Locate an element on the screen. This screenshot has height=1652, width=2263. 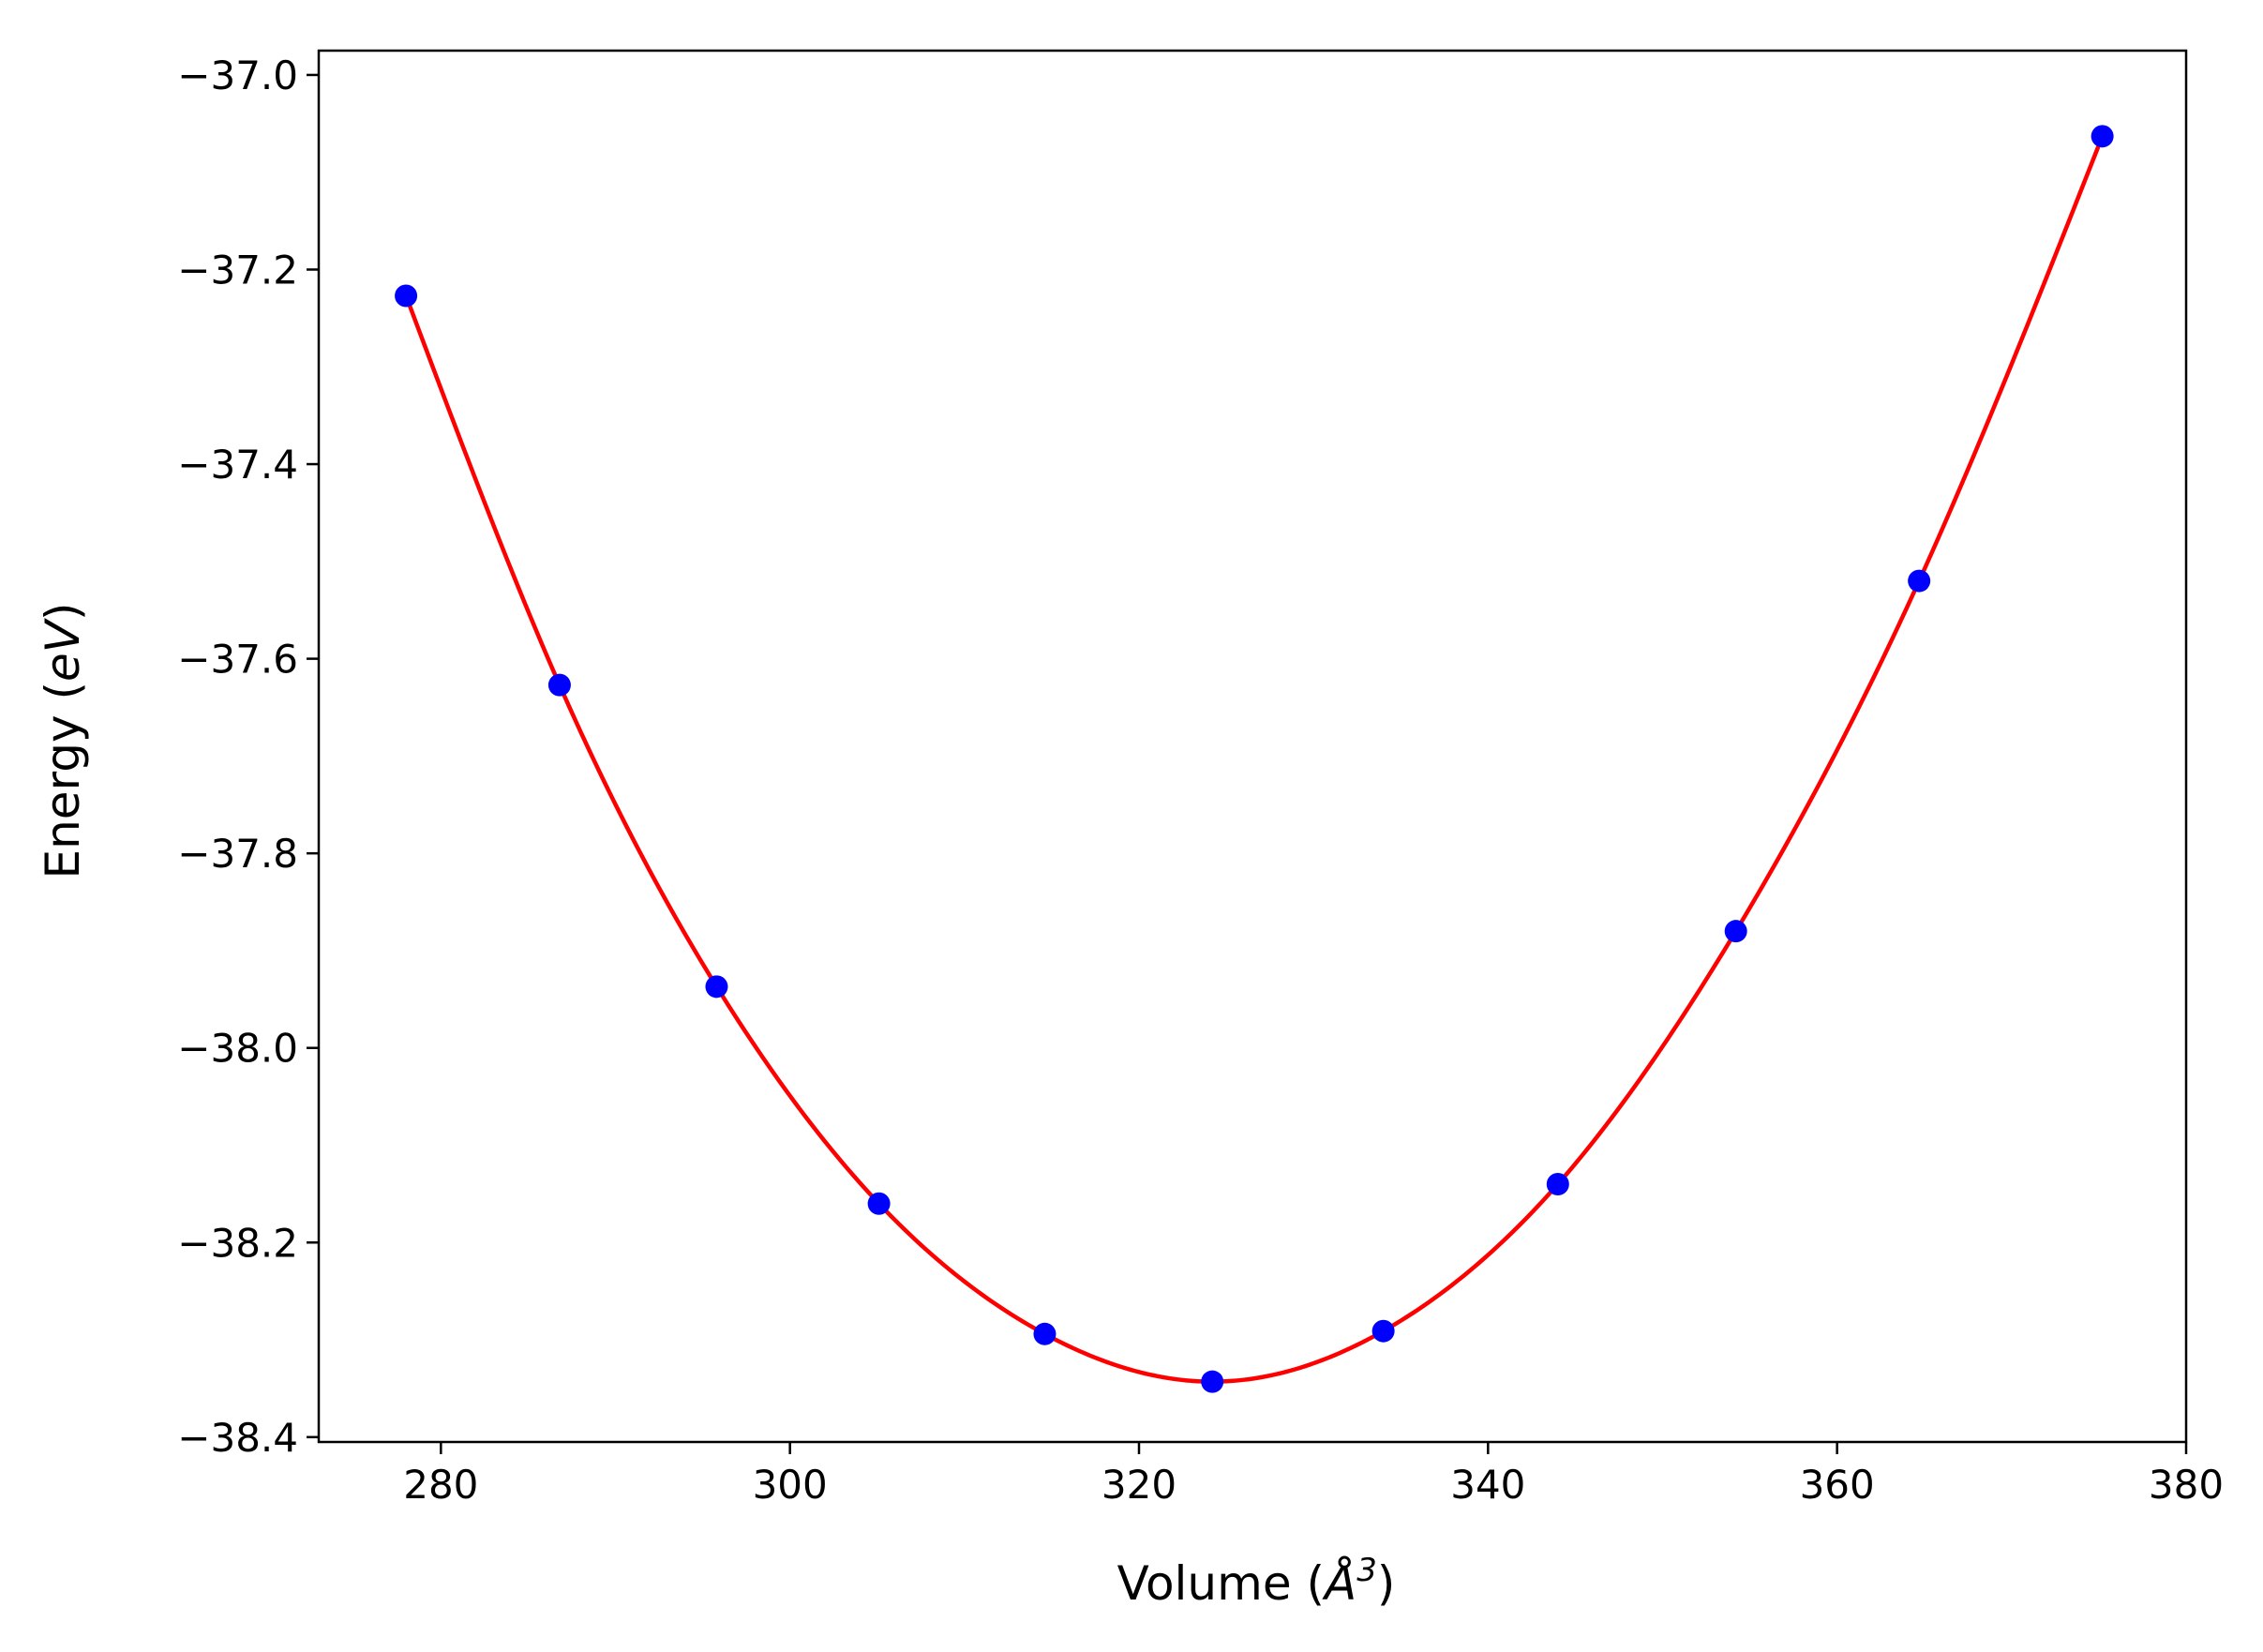
y-axis-ticks: −37.0 −37.2 −37.4 −37.6 −37.8 −38.0 −38.2 −38.4 is located at coordinates (248, 757).